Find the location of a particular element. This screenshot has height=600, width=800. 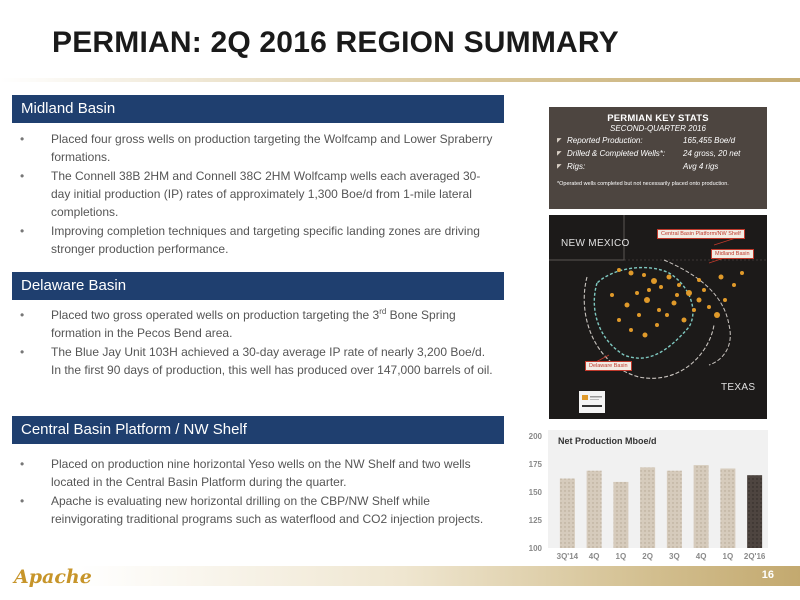

y-tick-label: 100 is located at coordinates (536, 548).